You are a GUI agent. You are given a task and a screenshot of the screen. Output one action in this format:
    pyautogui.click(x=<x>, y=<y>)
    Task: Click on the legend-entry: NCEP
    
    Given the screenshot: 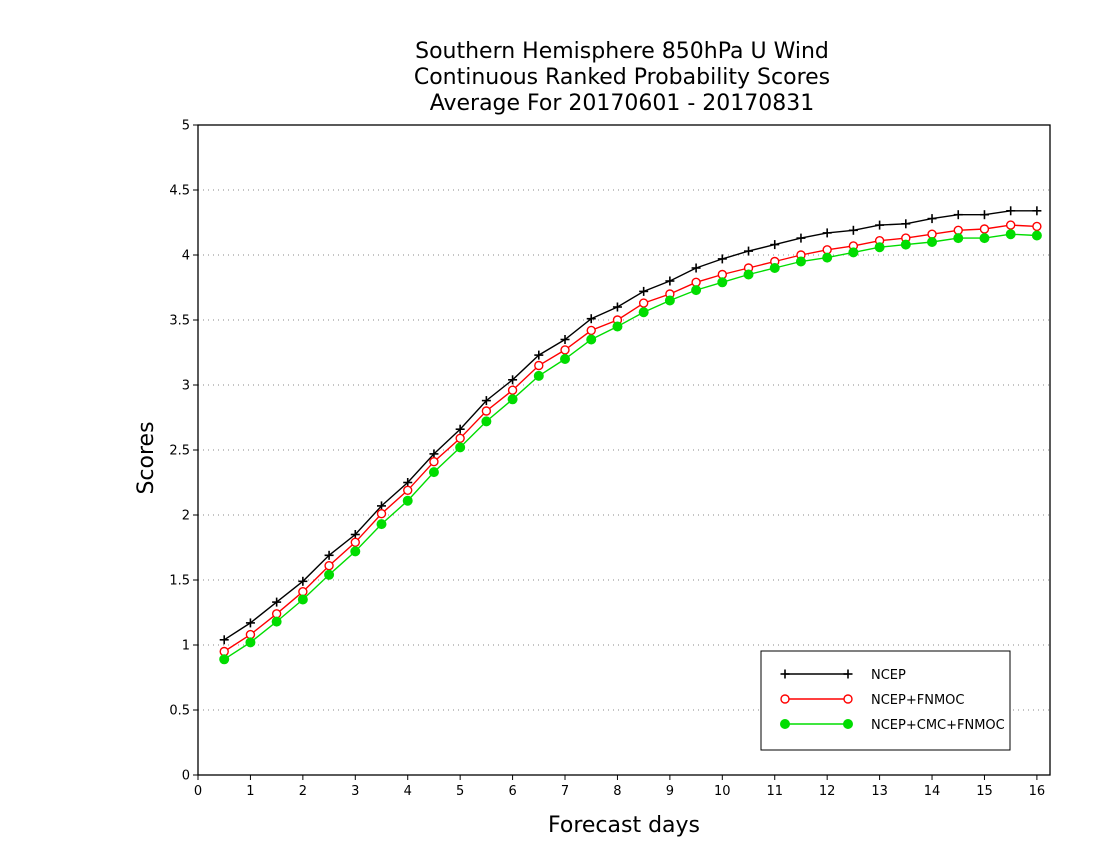 What is the action you would take?
    pyautogui.click(x=843, y=675)
    